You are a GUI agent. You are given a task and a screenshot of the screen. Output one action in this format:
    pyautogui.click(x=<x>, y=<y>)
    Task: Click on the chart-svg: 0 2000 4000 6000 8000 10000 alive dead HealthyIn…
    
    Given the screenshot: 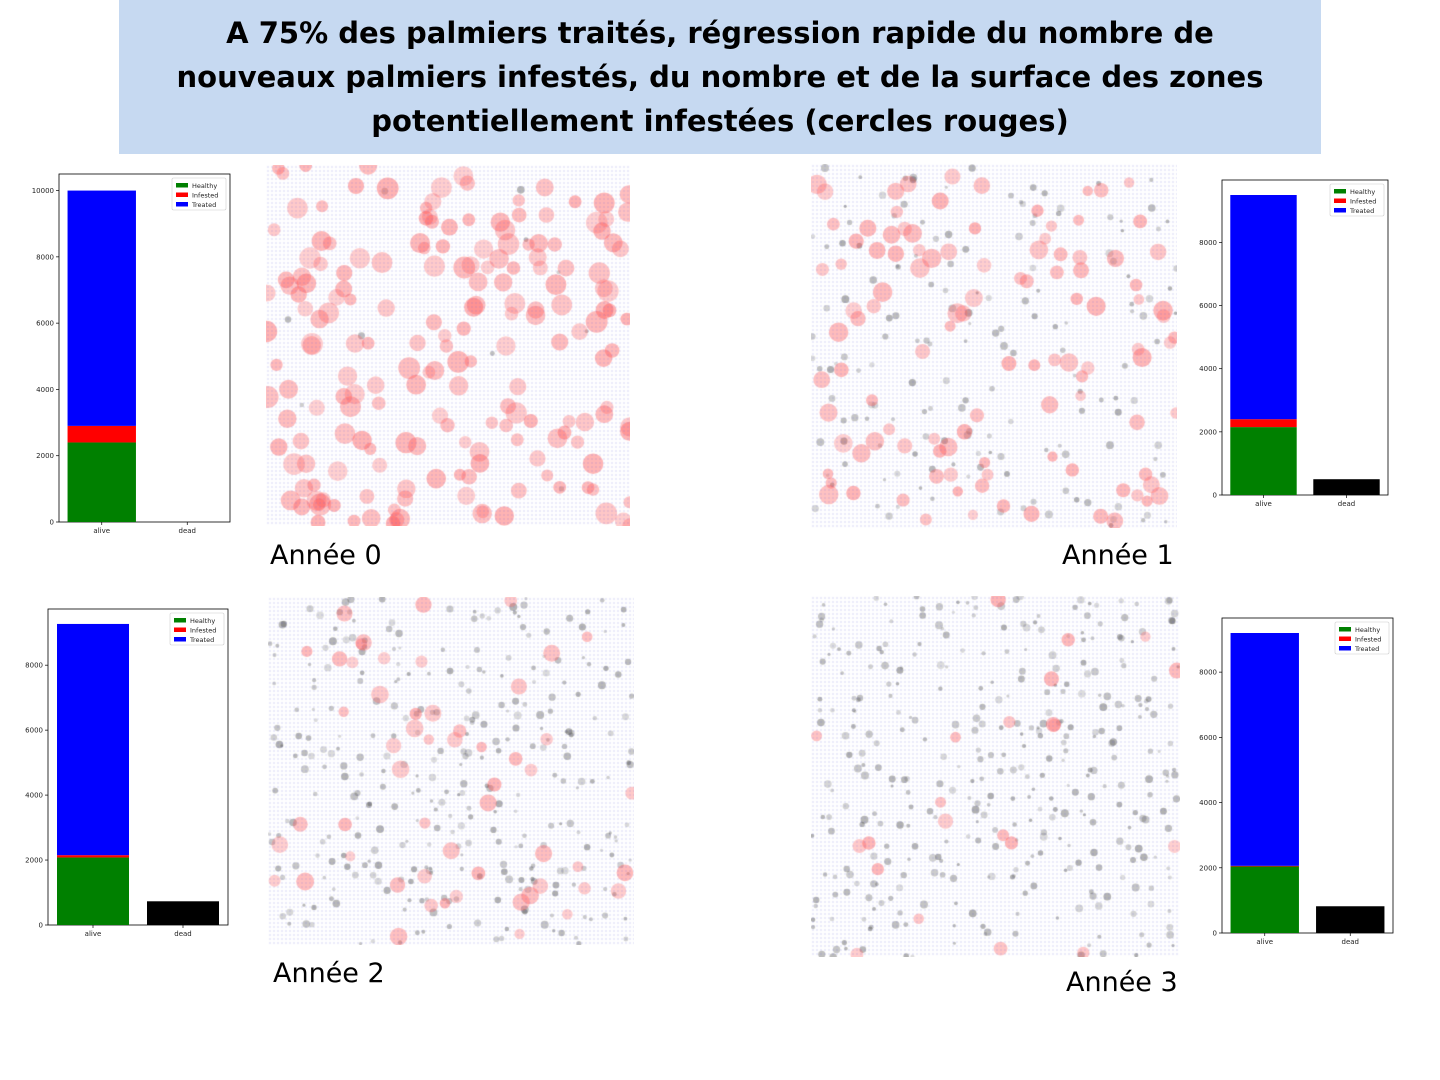 What is the action you would take?
    pyautogui.click(x=131, y=354)
    